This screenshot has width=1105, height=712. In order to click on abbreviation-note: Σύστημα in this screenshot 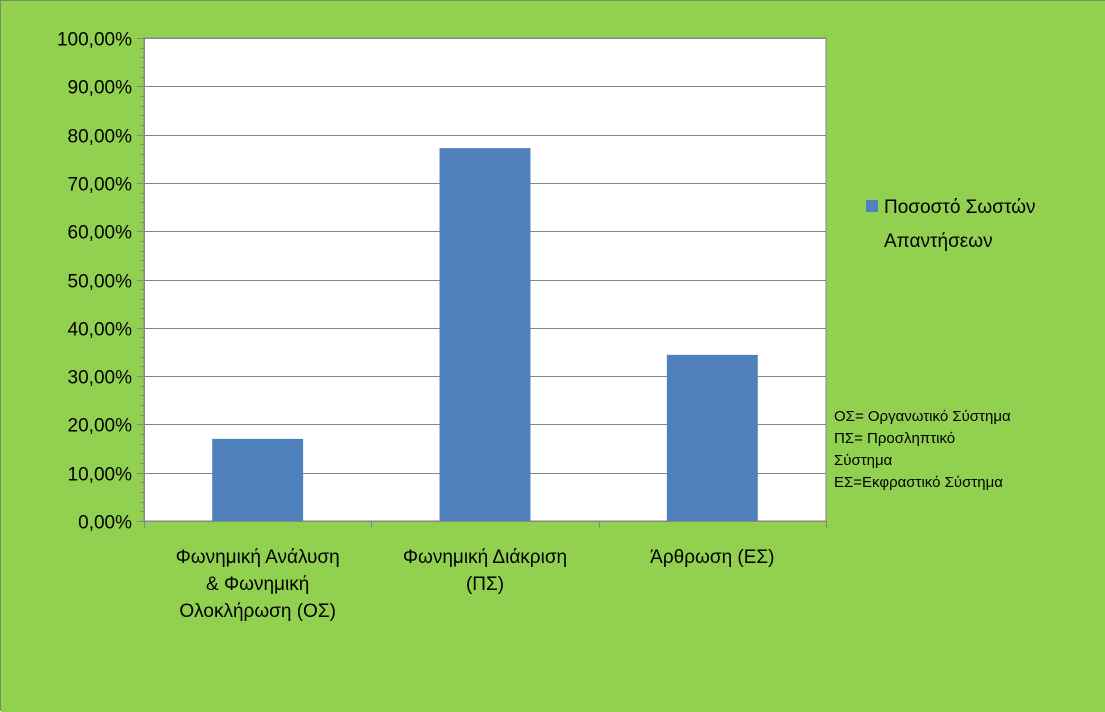, I will do `click(863, 460)`.